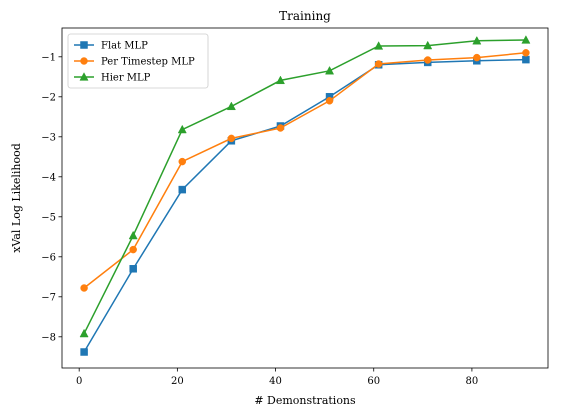 The width and height of the screenshot is (567, 418). I want to click on y-tick-label: −7, so click(48, 297).